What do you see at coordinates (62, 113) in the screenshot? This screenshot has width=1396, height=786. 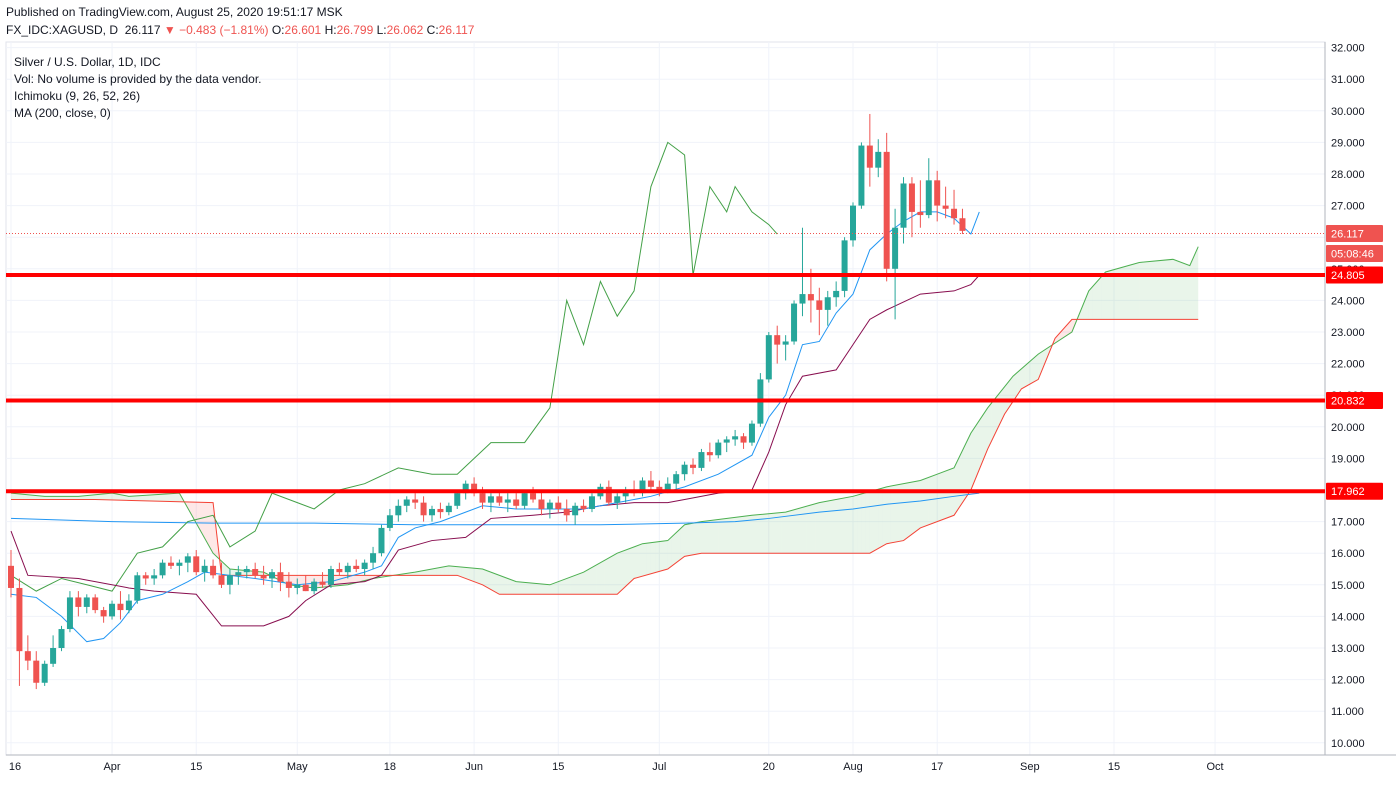 I see `legend-ma: MA (200, close, 0)` at bounding box center [62, 113].